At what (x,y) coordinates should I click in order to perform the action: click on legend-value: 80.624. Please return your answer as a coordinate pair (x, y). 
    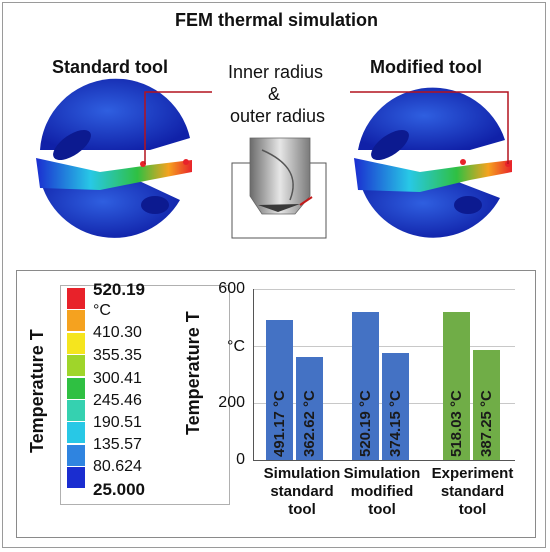
    Looking at the image, I should click on (117, 466).